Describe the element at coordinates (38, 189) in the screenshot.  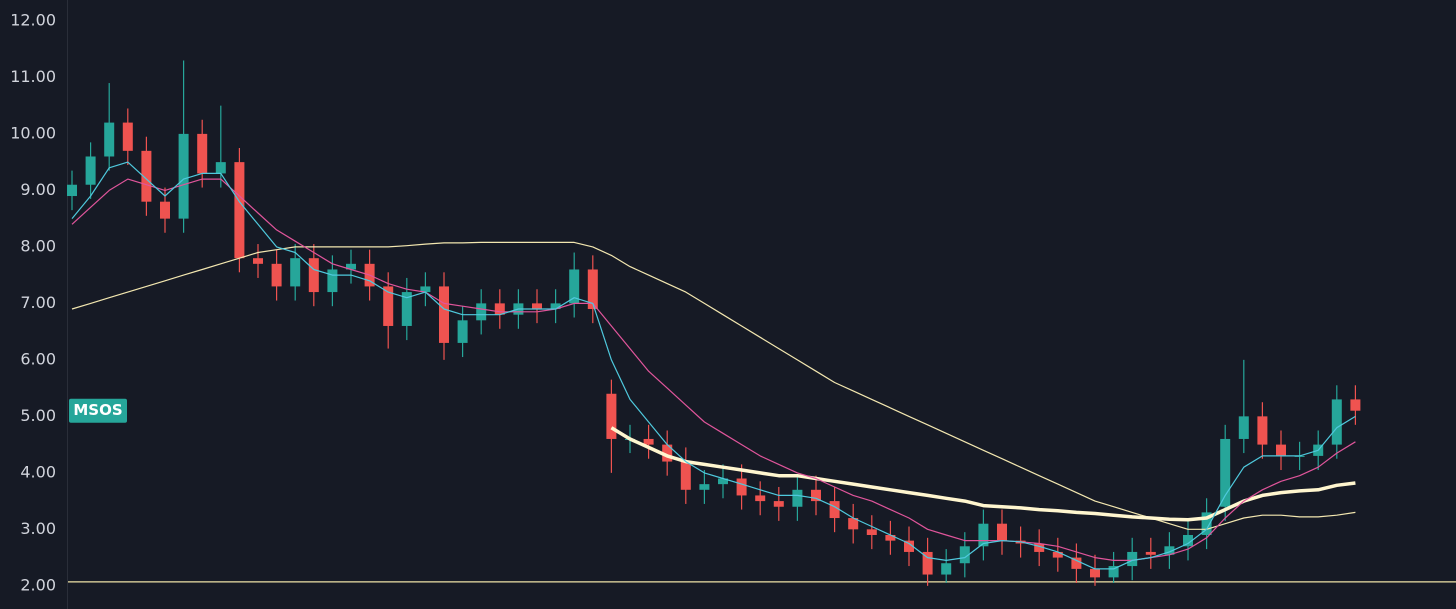
I see `y-tick-label: 9.00` at that location.